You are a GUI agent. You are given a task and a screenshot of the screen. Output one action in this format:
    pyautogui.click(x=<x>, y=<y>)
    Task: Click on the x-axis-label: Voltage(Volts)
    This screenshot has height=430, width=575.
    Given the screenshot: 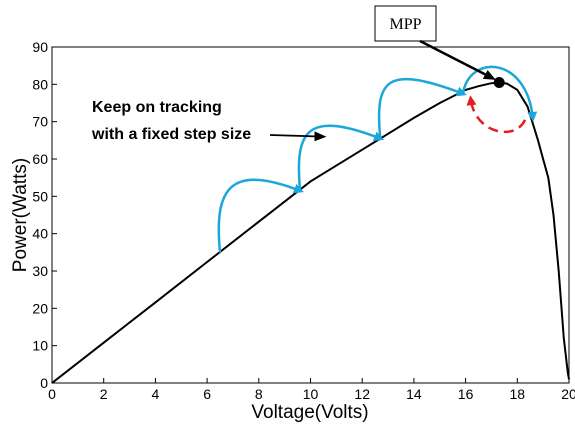 What is the action you would take?
    pyautogui.click(x=309, y=412)
    